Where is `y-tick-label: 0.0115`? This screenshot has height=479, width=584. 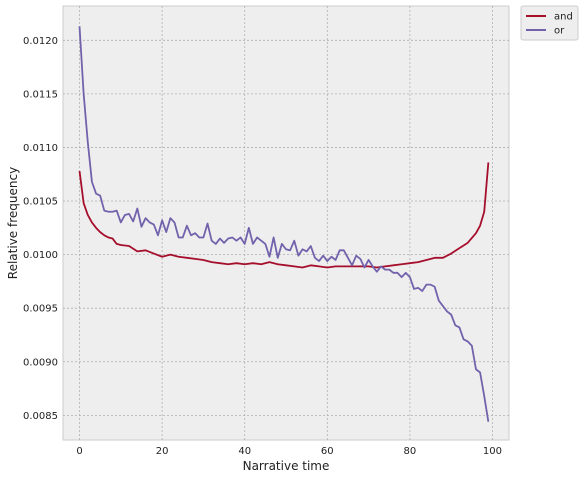 y-tick-label: 0.0115 is located at coordinates (40, 94).